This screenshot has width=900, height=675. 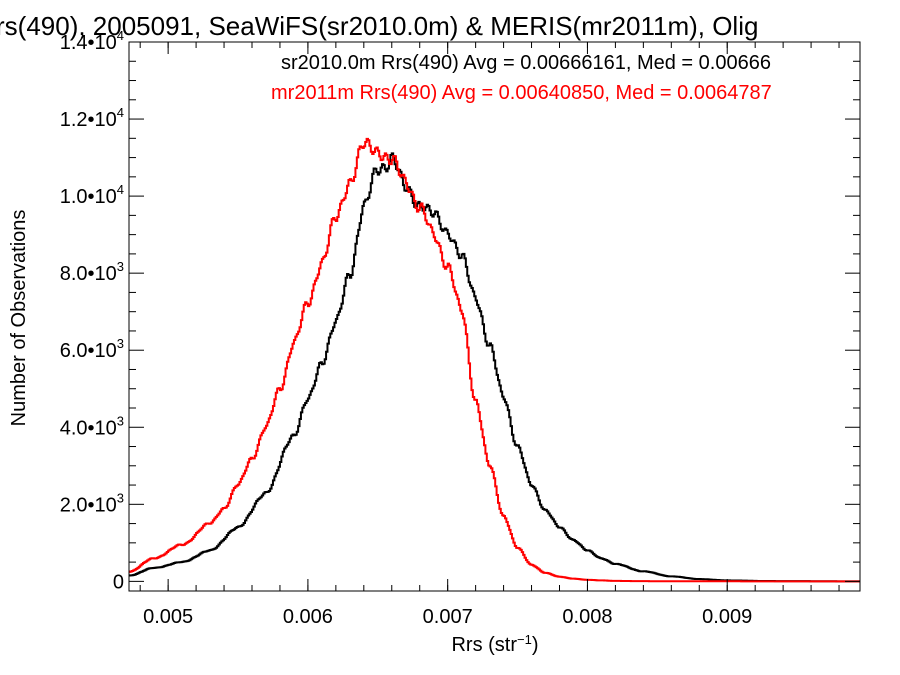 I want to click on x-tick-label: 0.006, so click(x=308, y=617).